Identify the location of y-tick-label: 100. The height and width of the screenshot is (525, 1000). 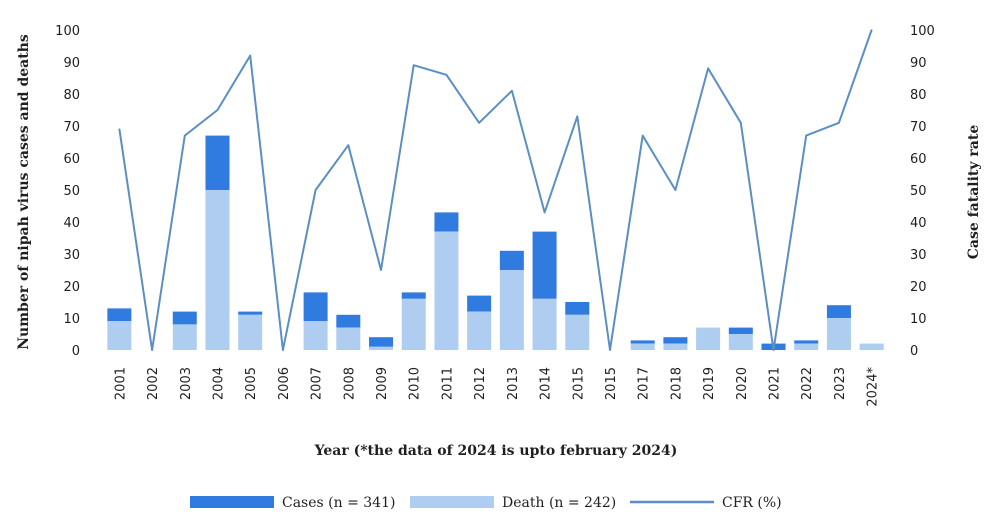
(67, 31).